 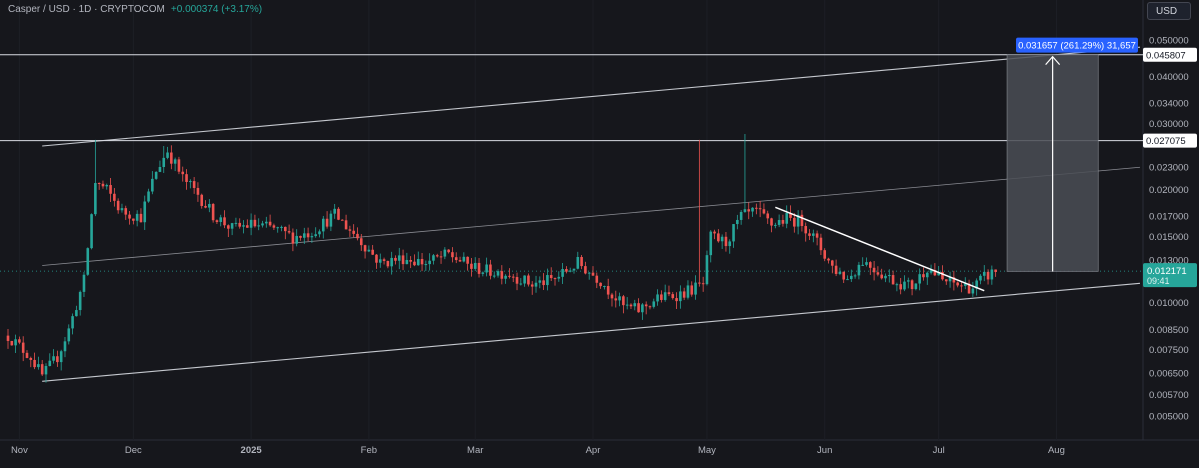 What do you see at coordinates (475, 450) in the screenshot?
I see `time-tick-label: Mar` at bounding box center [475, 450].